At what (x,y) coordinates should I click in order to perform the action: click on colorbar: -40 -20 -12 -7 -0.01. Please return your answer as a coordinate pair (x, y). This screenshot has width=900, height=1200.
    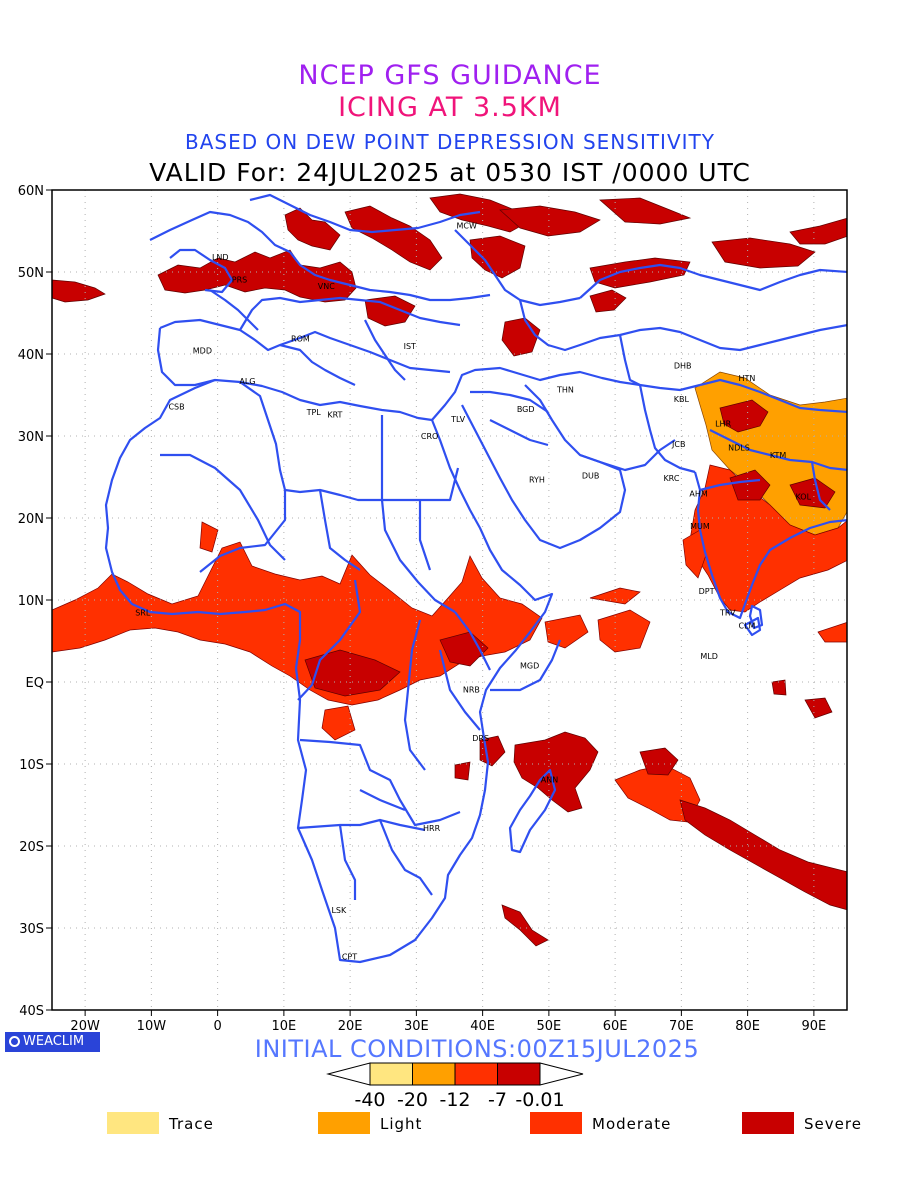
    Looking at the image, I should click on (455, 1086).